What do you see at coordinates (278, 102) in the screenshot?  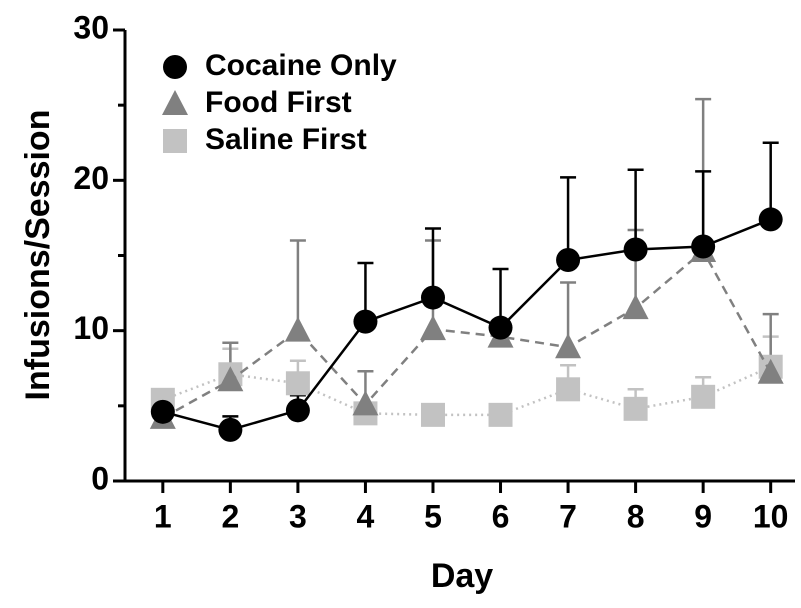 I see `legend-label: Food First` at bounding box center [278, 102].